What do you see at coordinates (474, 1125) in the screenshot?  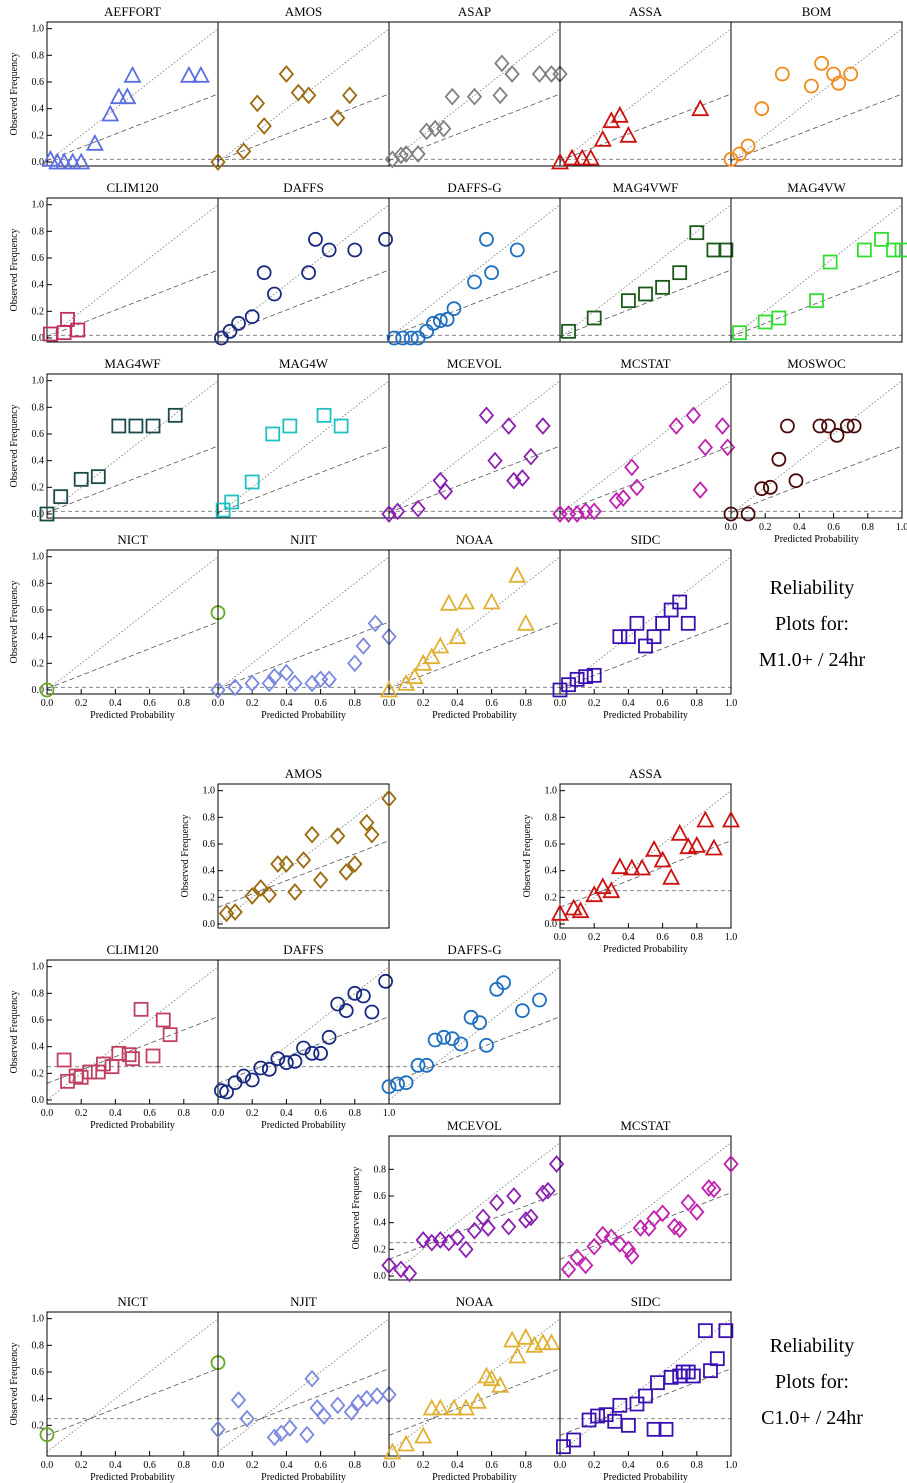 I see `panel-title: MCEVOL` at bounding box center [474, 1125].